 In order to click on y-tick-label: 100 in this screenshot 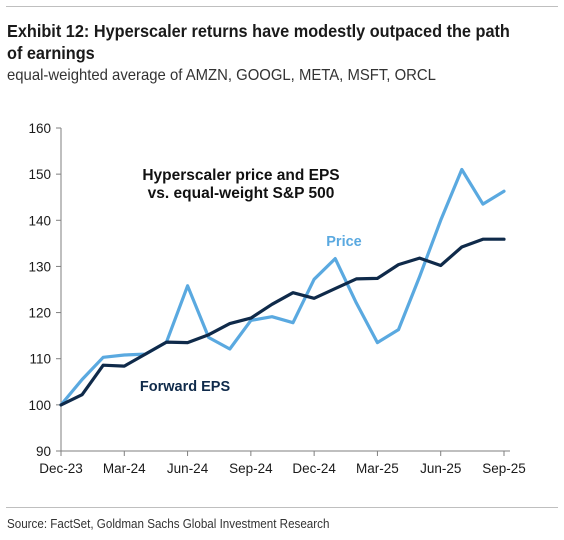, I will do `click(39, 405)`.